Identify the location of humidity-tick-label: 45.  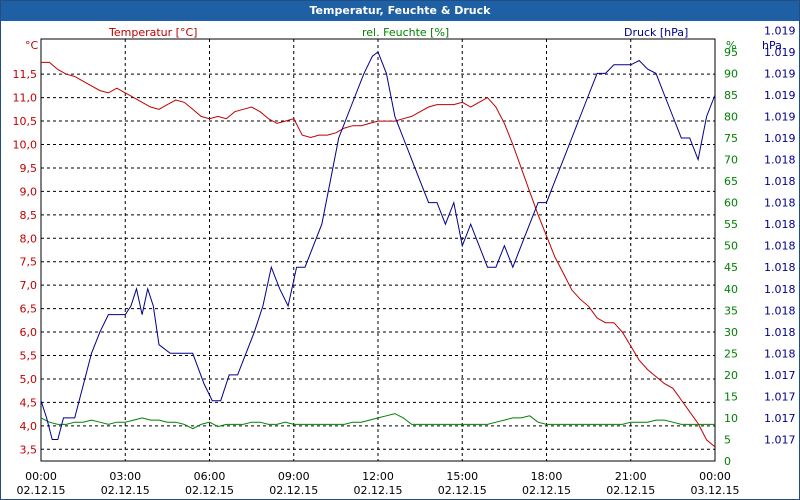
(731, 267).